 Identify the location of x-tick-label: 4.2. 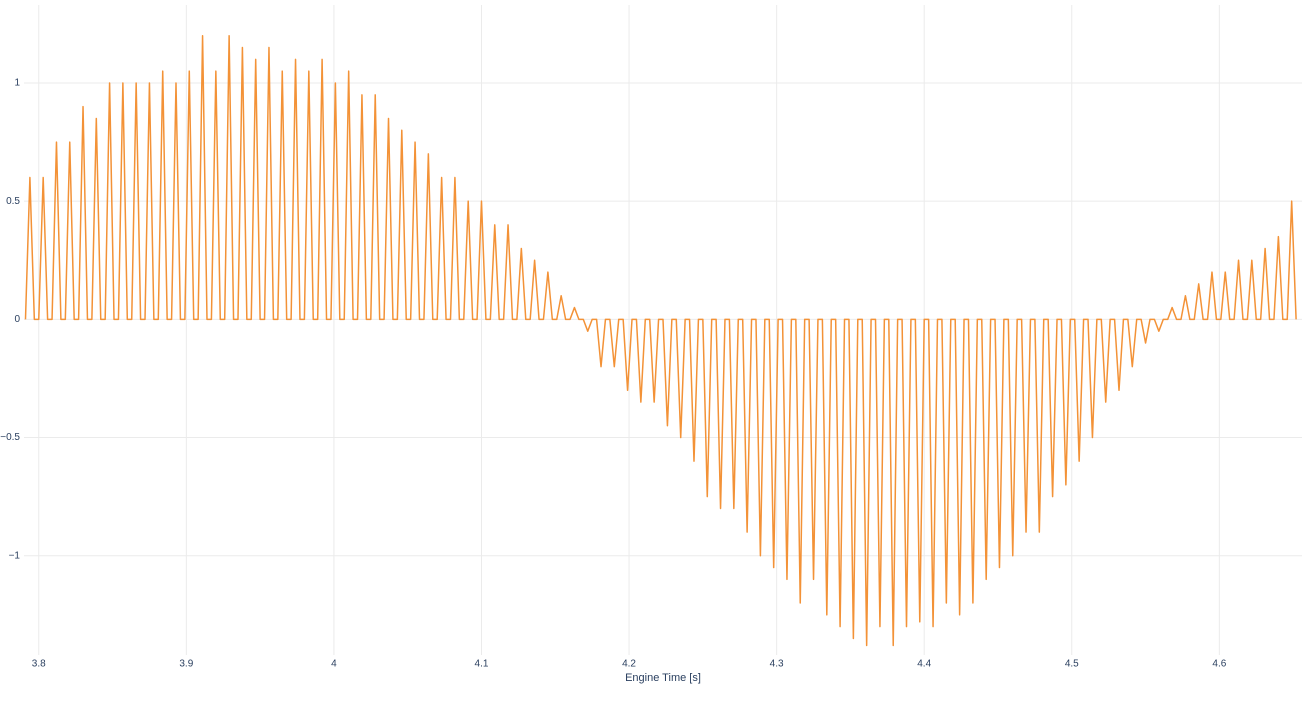
(629, 664).